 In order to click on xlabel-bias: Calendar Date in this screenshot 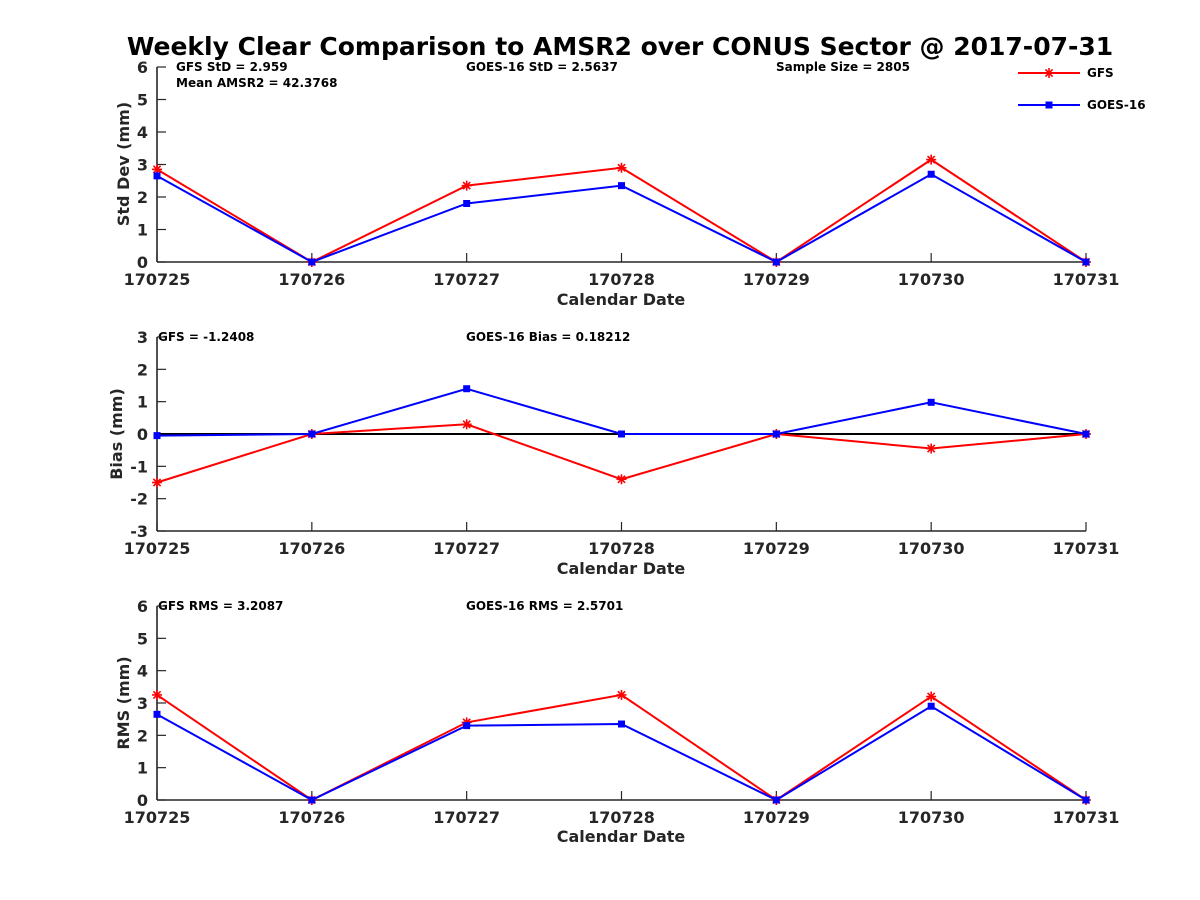, I will do `click(621, 568)`.